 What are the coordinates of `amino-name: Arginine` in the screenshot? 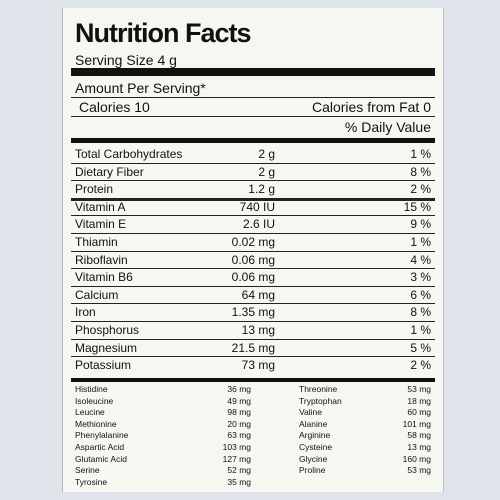 It's located at (315, 435).